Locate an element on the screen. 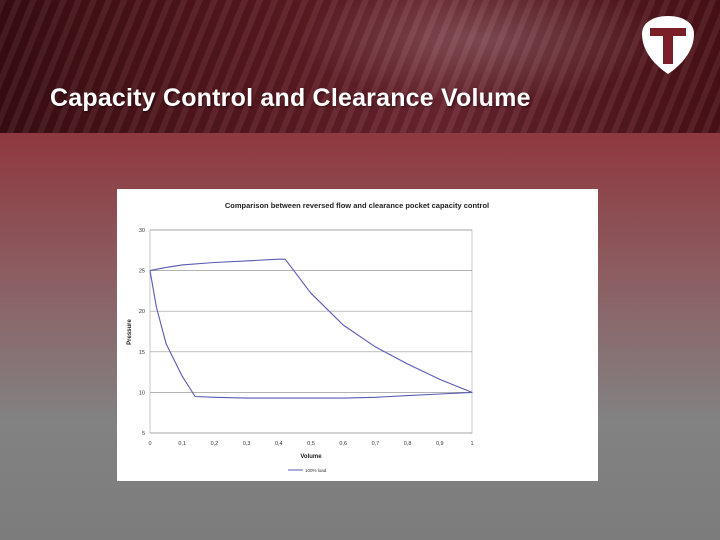  y-tick-label: 10 is located at coordinates (142, 393).